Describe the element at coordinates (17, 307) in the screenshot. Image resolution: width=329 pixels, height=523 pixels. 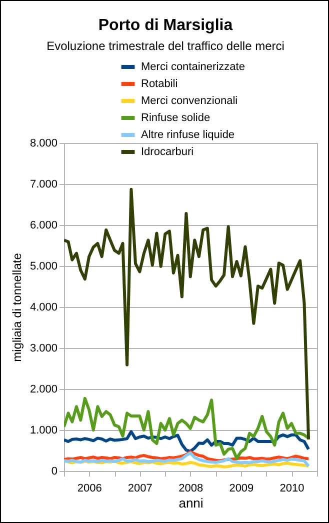
I see `y-axis-title: migliaia di tonnellate` at that location.